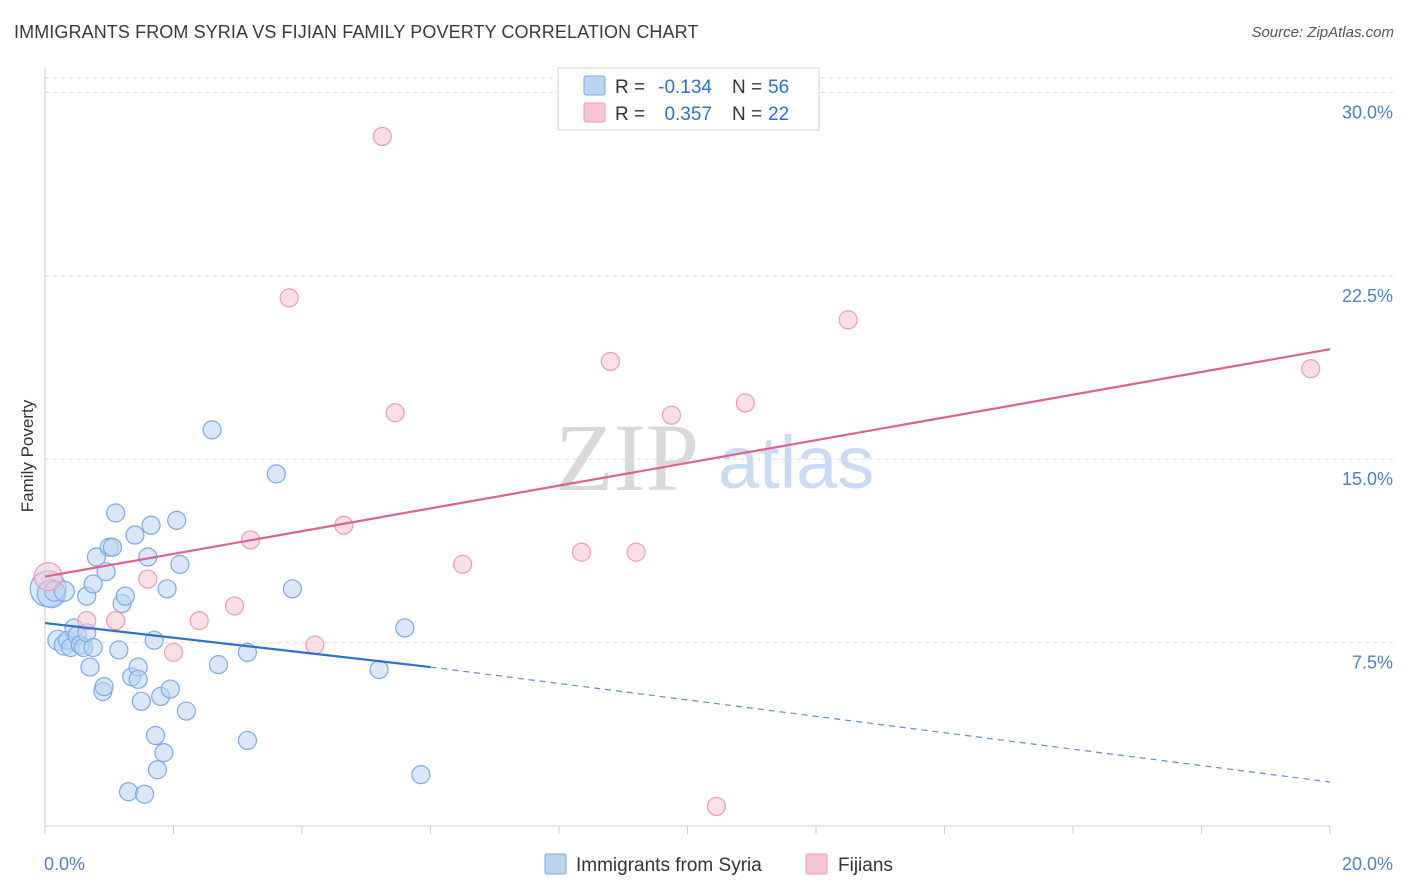 The image size is (1406, 892). I want to click on x-tick-label-max: 20.0%, so click(1367, 864).